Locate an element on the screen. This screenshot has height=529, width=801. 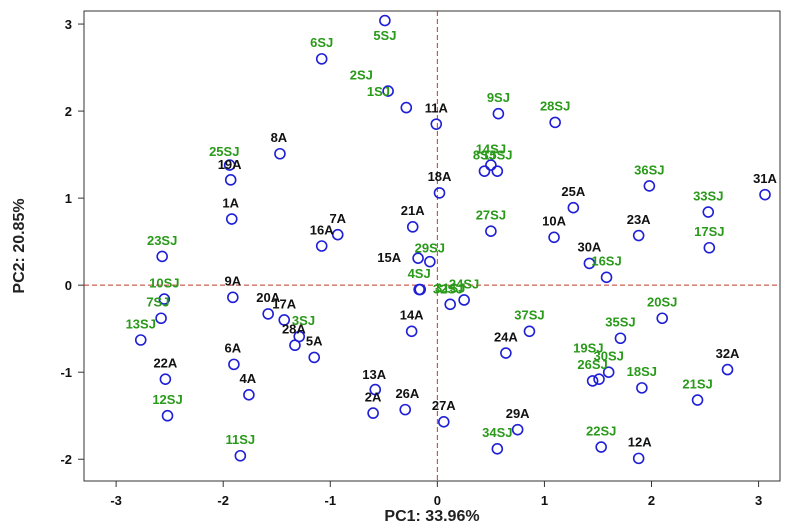
data-label-30sj: 30SJ is located at coordinates (608, 356).